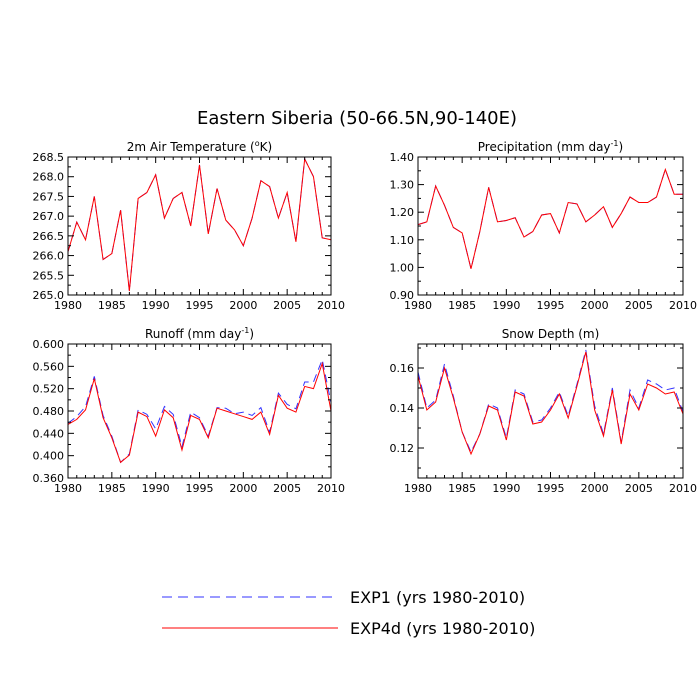 The image size is (700, 700). Describe the element at coordinates (49, 177) in the screenshot. I see `y-tick-label: 268.0` at that location.